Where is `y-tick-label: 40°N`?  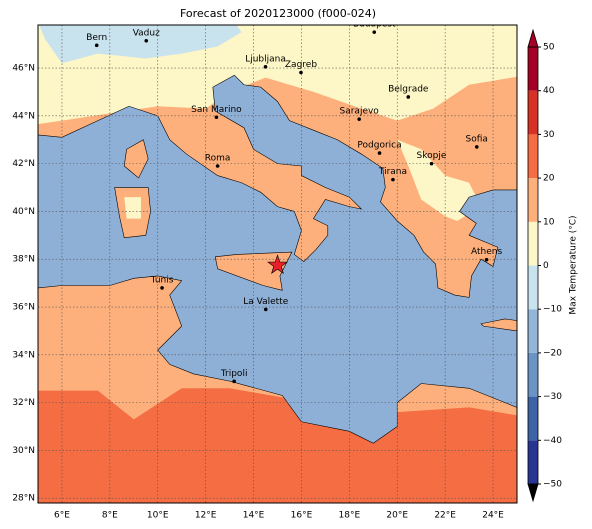 y-tick-label: 40°N is located at coordinates (23, 212).